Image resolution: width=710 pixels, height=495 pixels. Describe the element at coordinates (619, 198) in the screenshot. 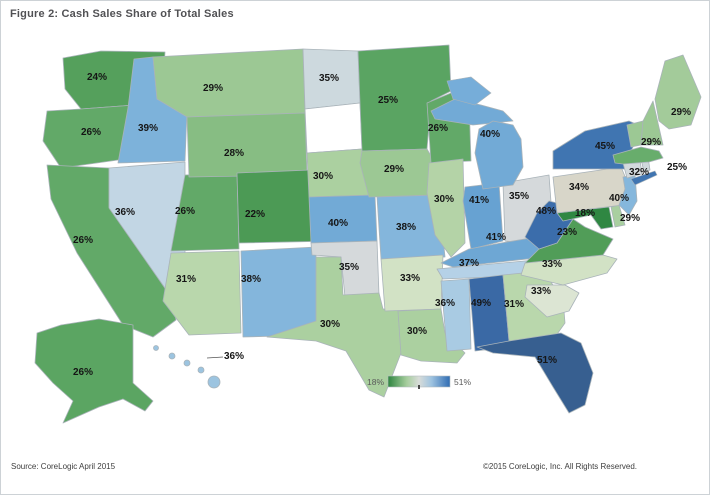

I see `state-label-NJ: 40%` at that location.